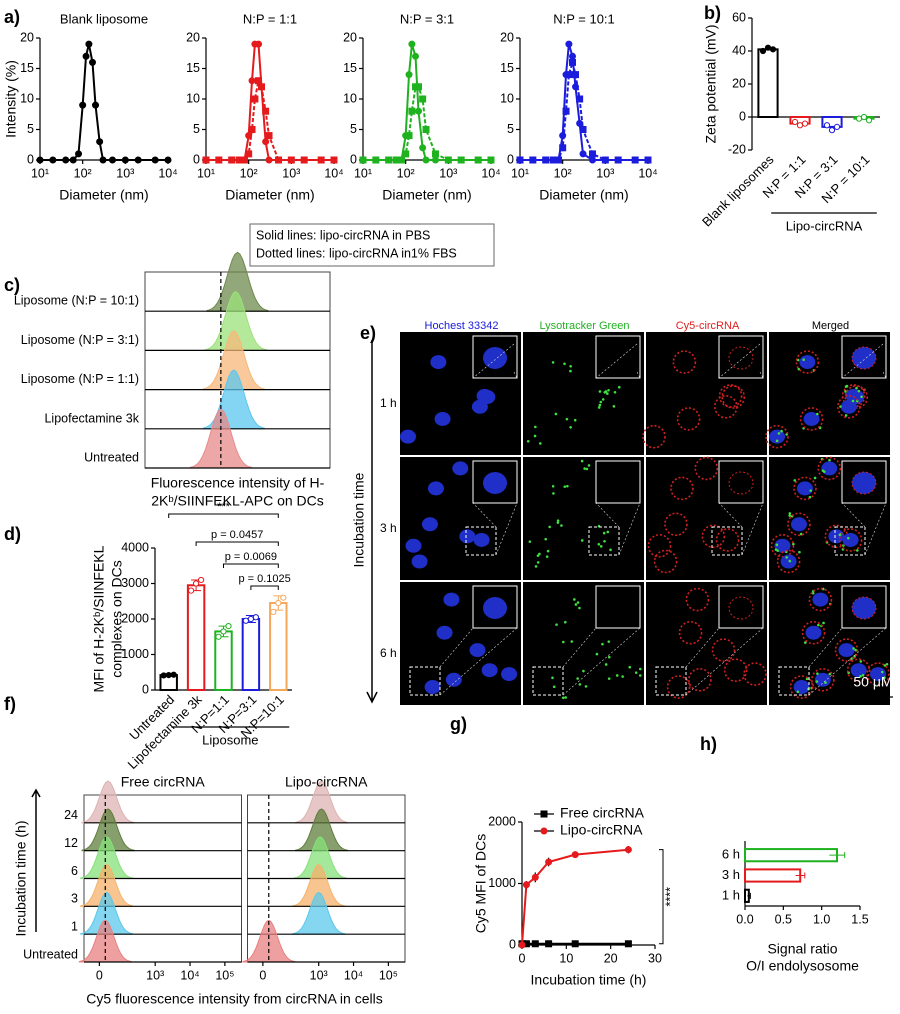 The width and height of the screenshot is (900, 1014). Describe the element at coordinates (731, 874) in the screenshot. I see `y-tick-label: 3 h` at that location.